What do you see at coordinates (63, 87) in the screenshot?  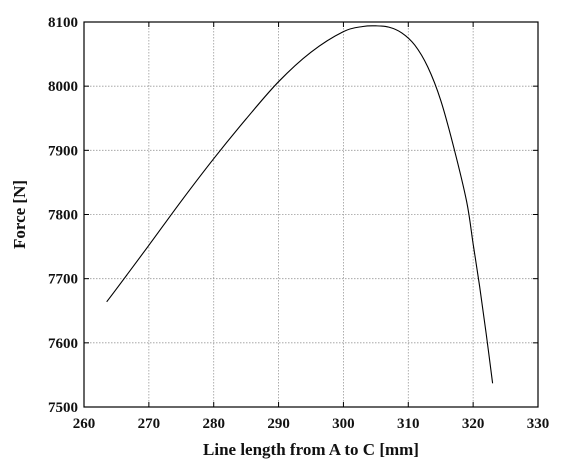 I see `y-tick-label: 8000` at bounding box center [63, 87].